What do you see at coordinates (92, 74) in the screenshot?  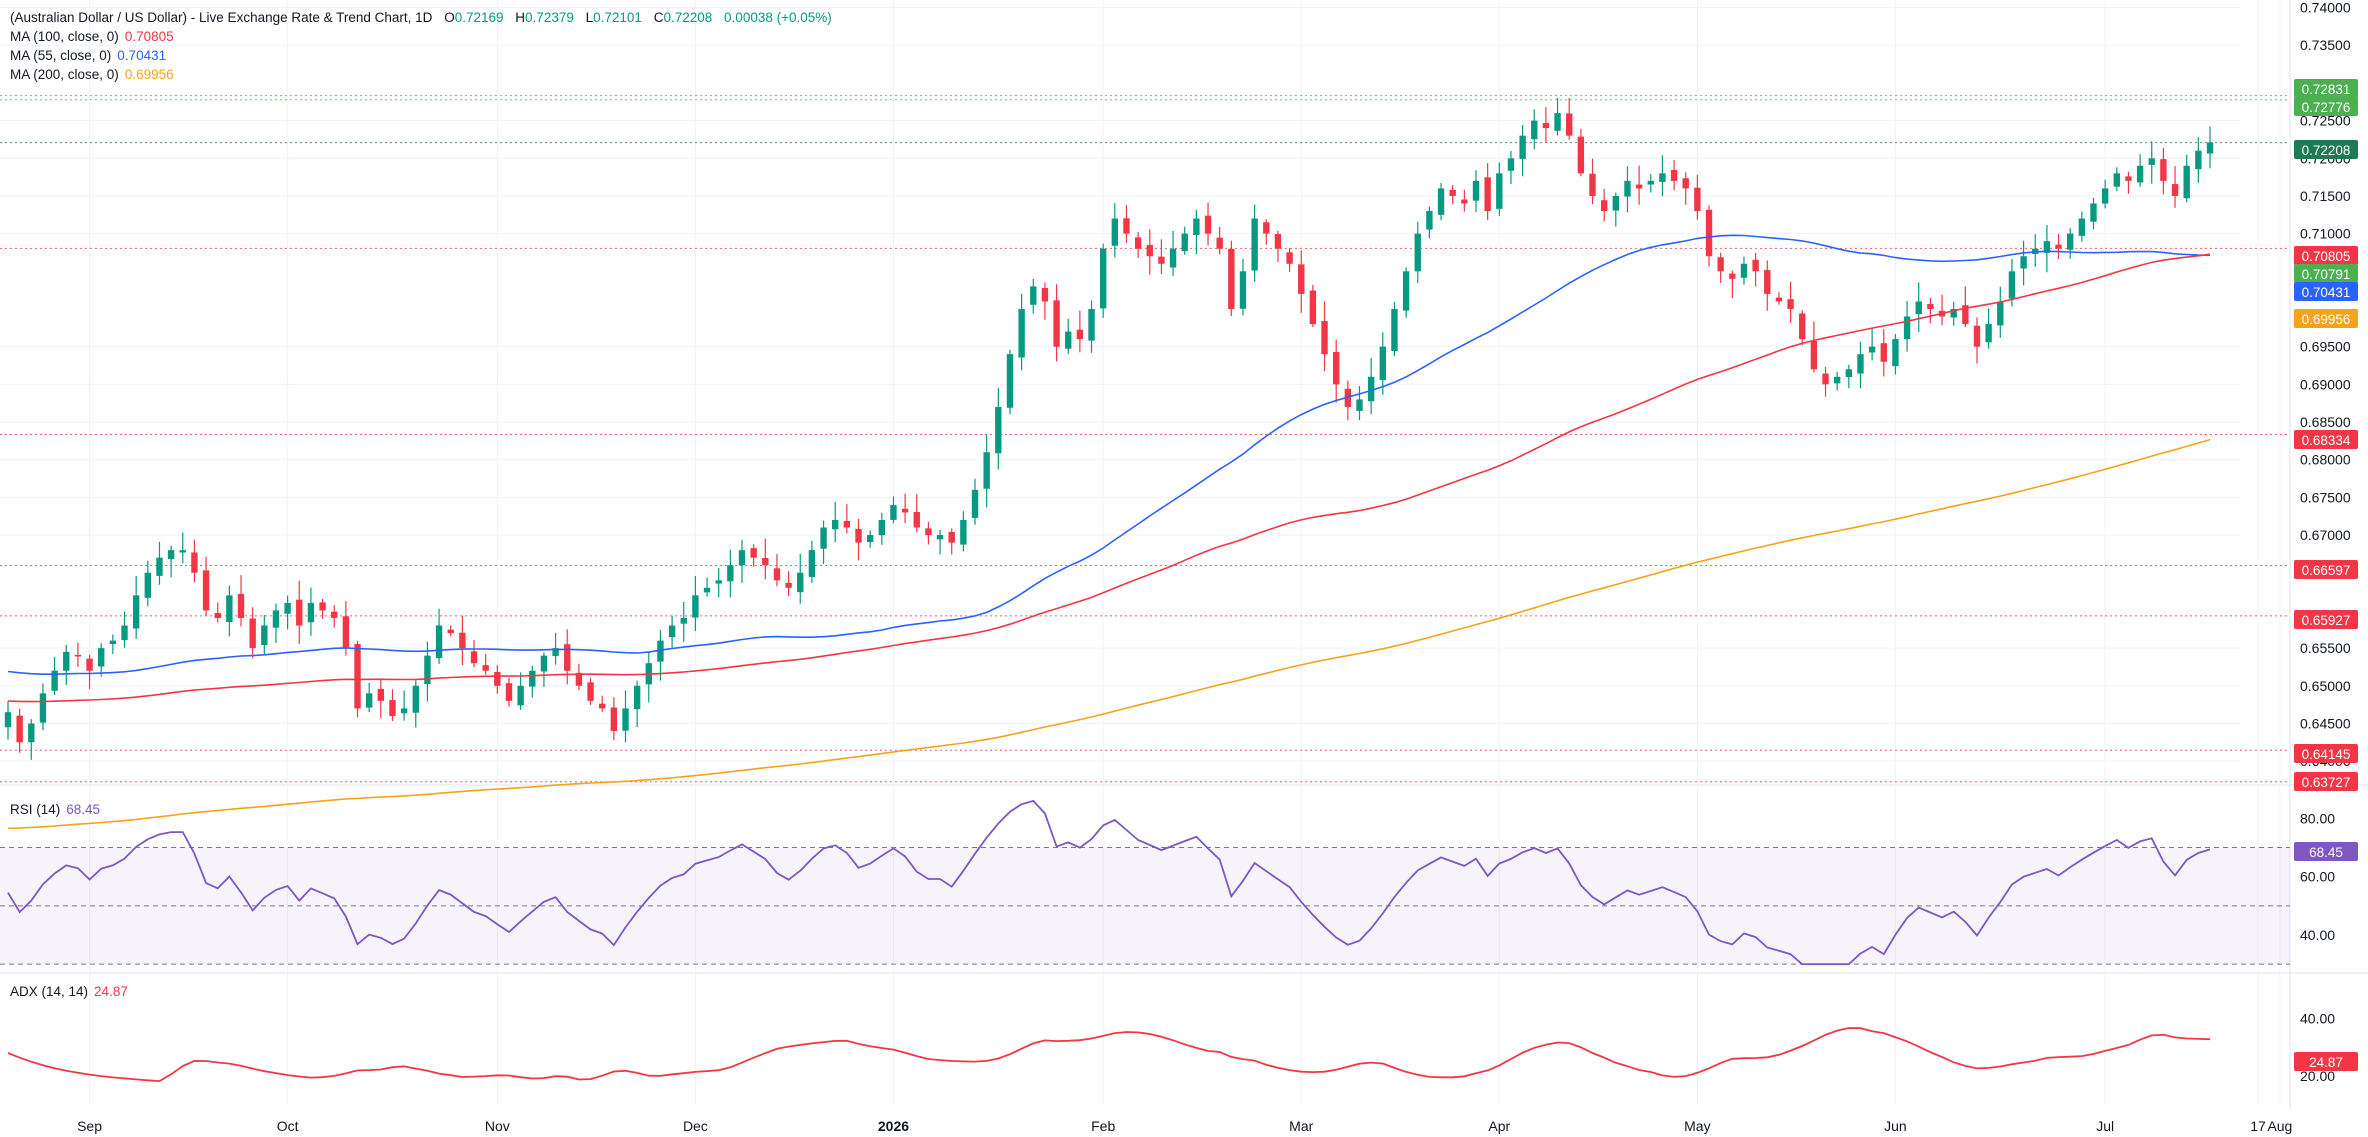 I see `ma200-legend: MA (200, close, 0) 0.69956` at bounding box center [92, 74].